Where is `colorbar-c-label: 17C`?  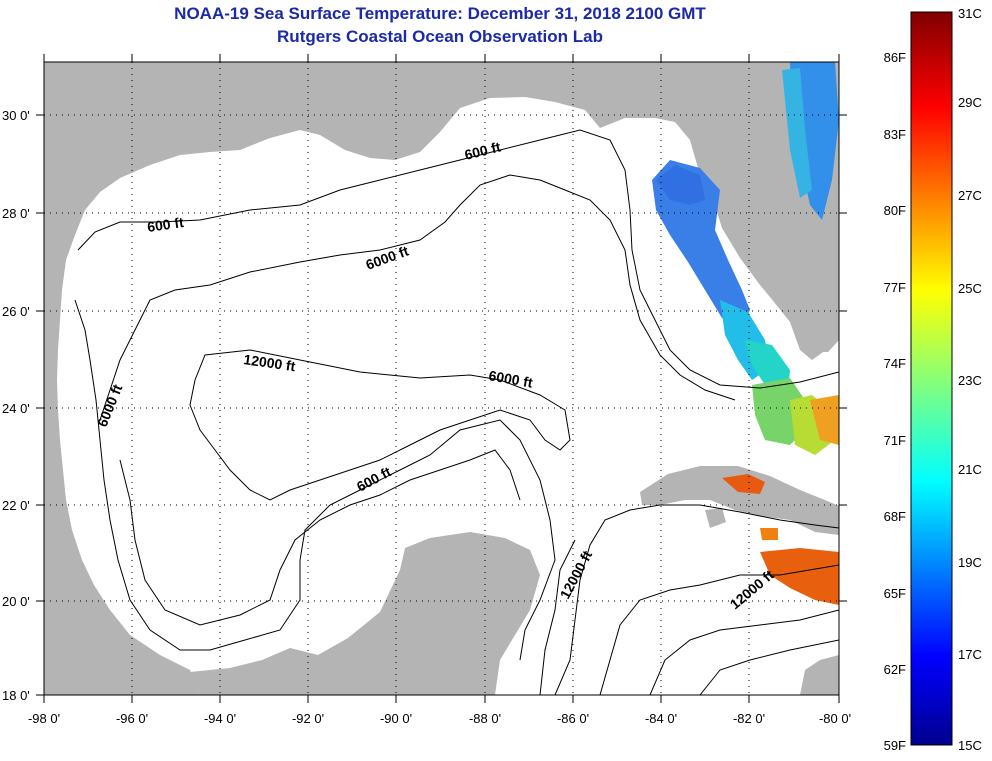 colorbar-c-label: 17C is located at coordinates (970, 654).